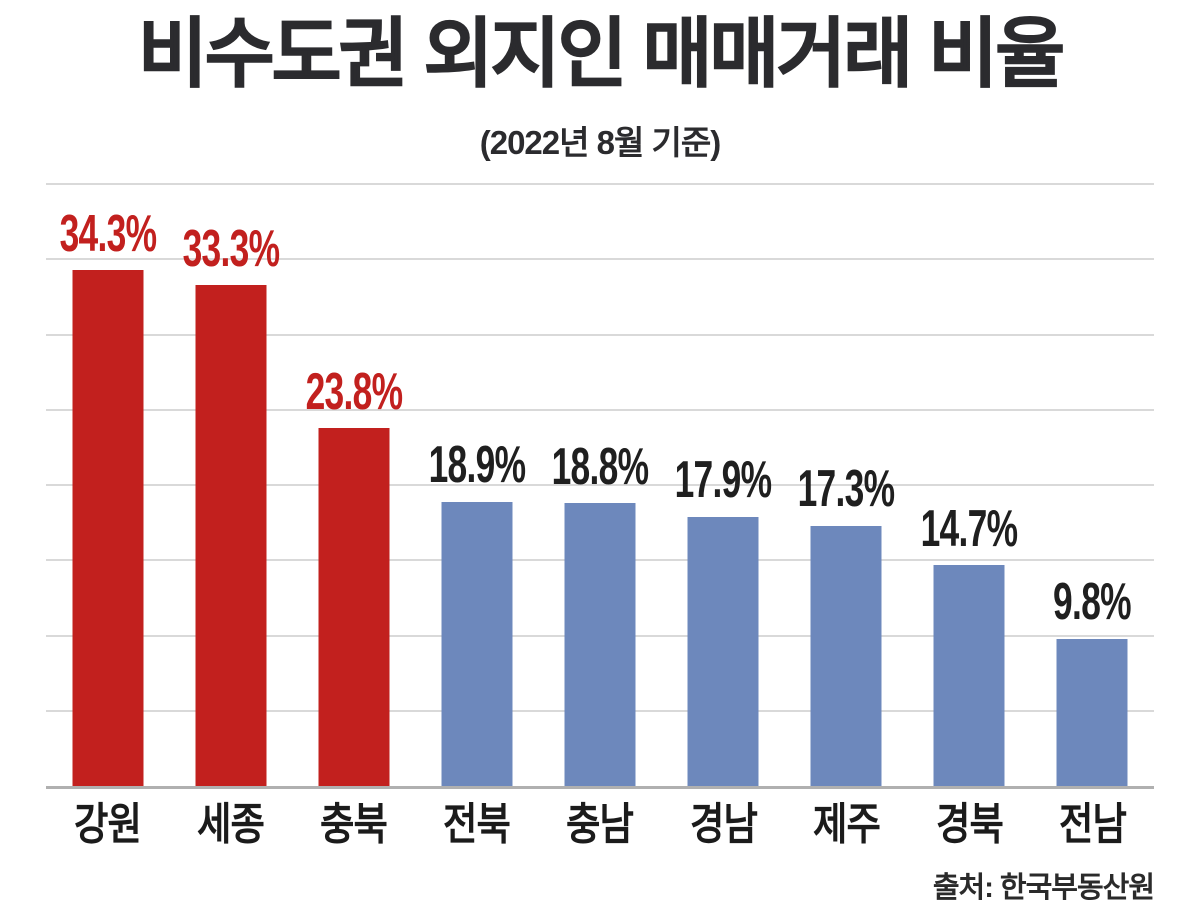 The height and width of the screenshot is (919, 1200). I want to click on gridline-25pct, so click(600, 409).